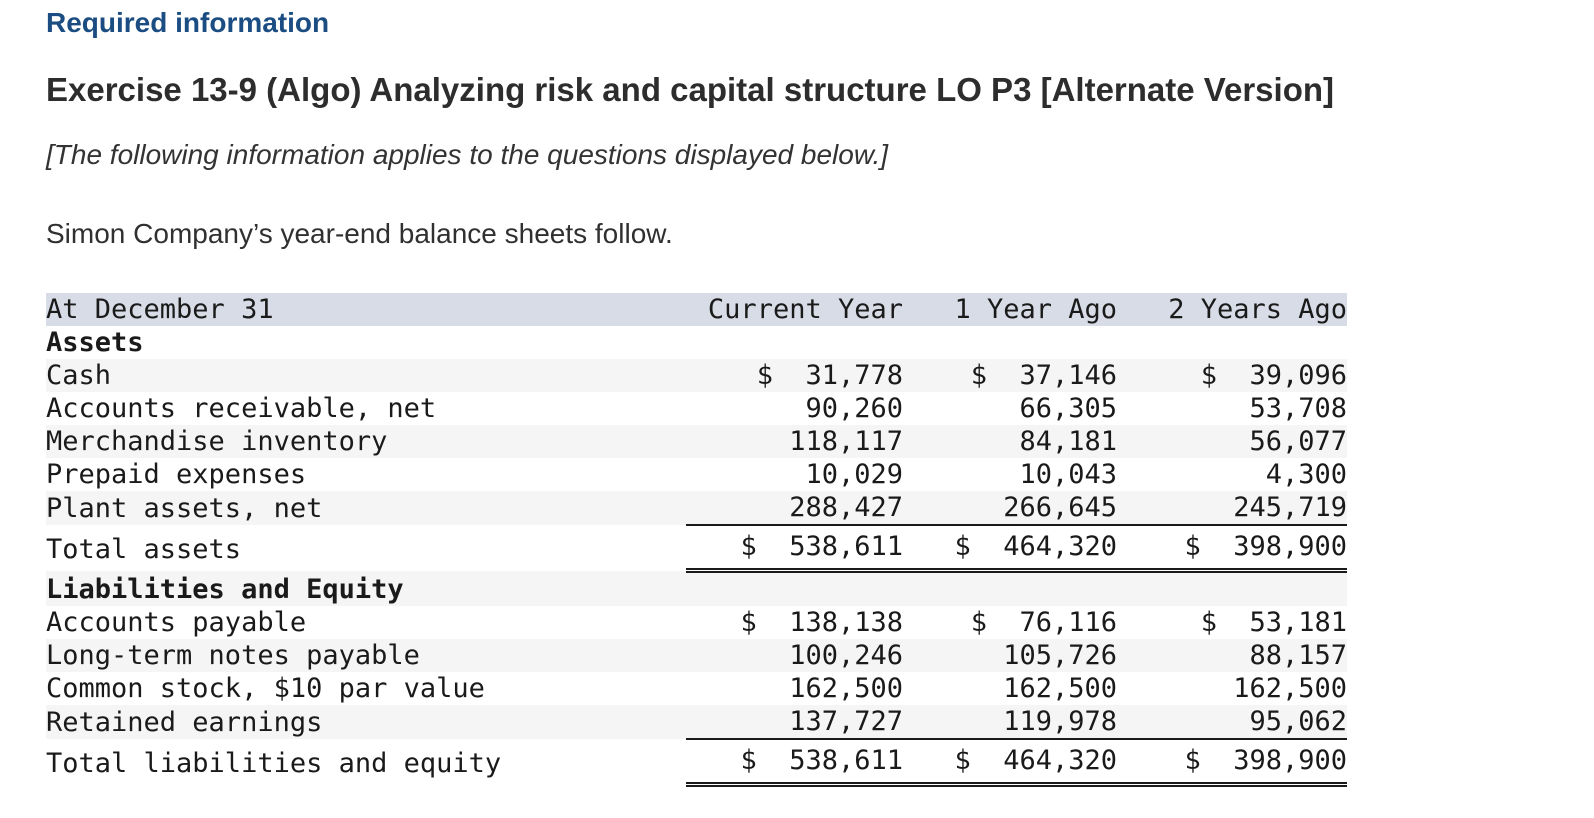  I want to click on table-row-retained-earnings: Retained earnings 137,727 119,978 95,062, so click(696, 723).